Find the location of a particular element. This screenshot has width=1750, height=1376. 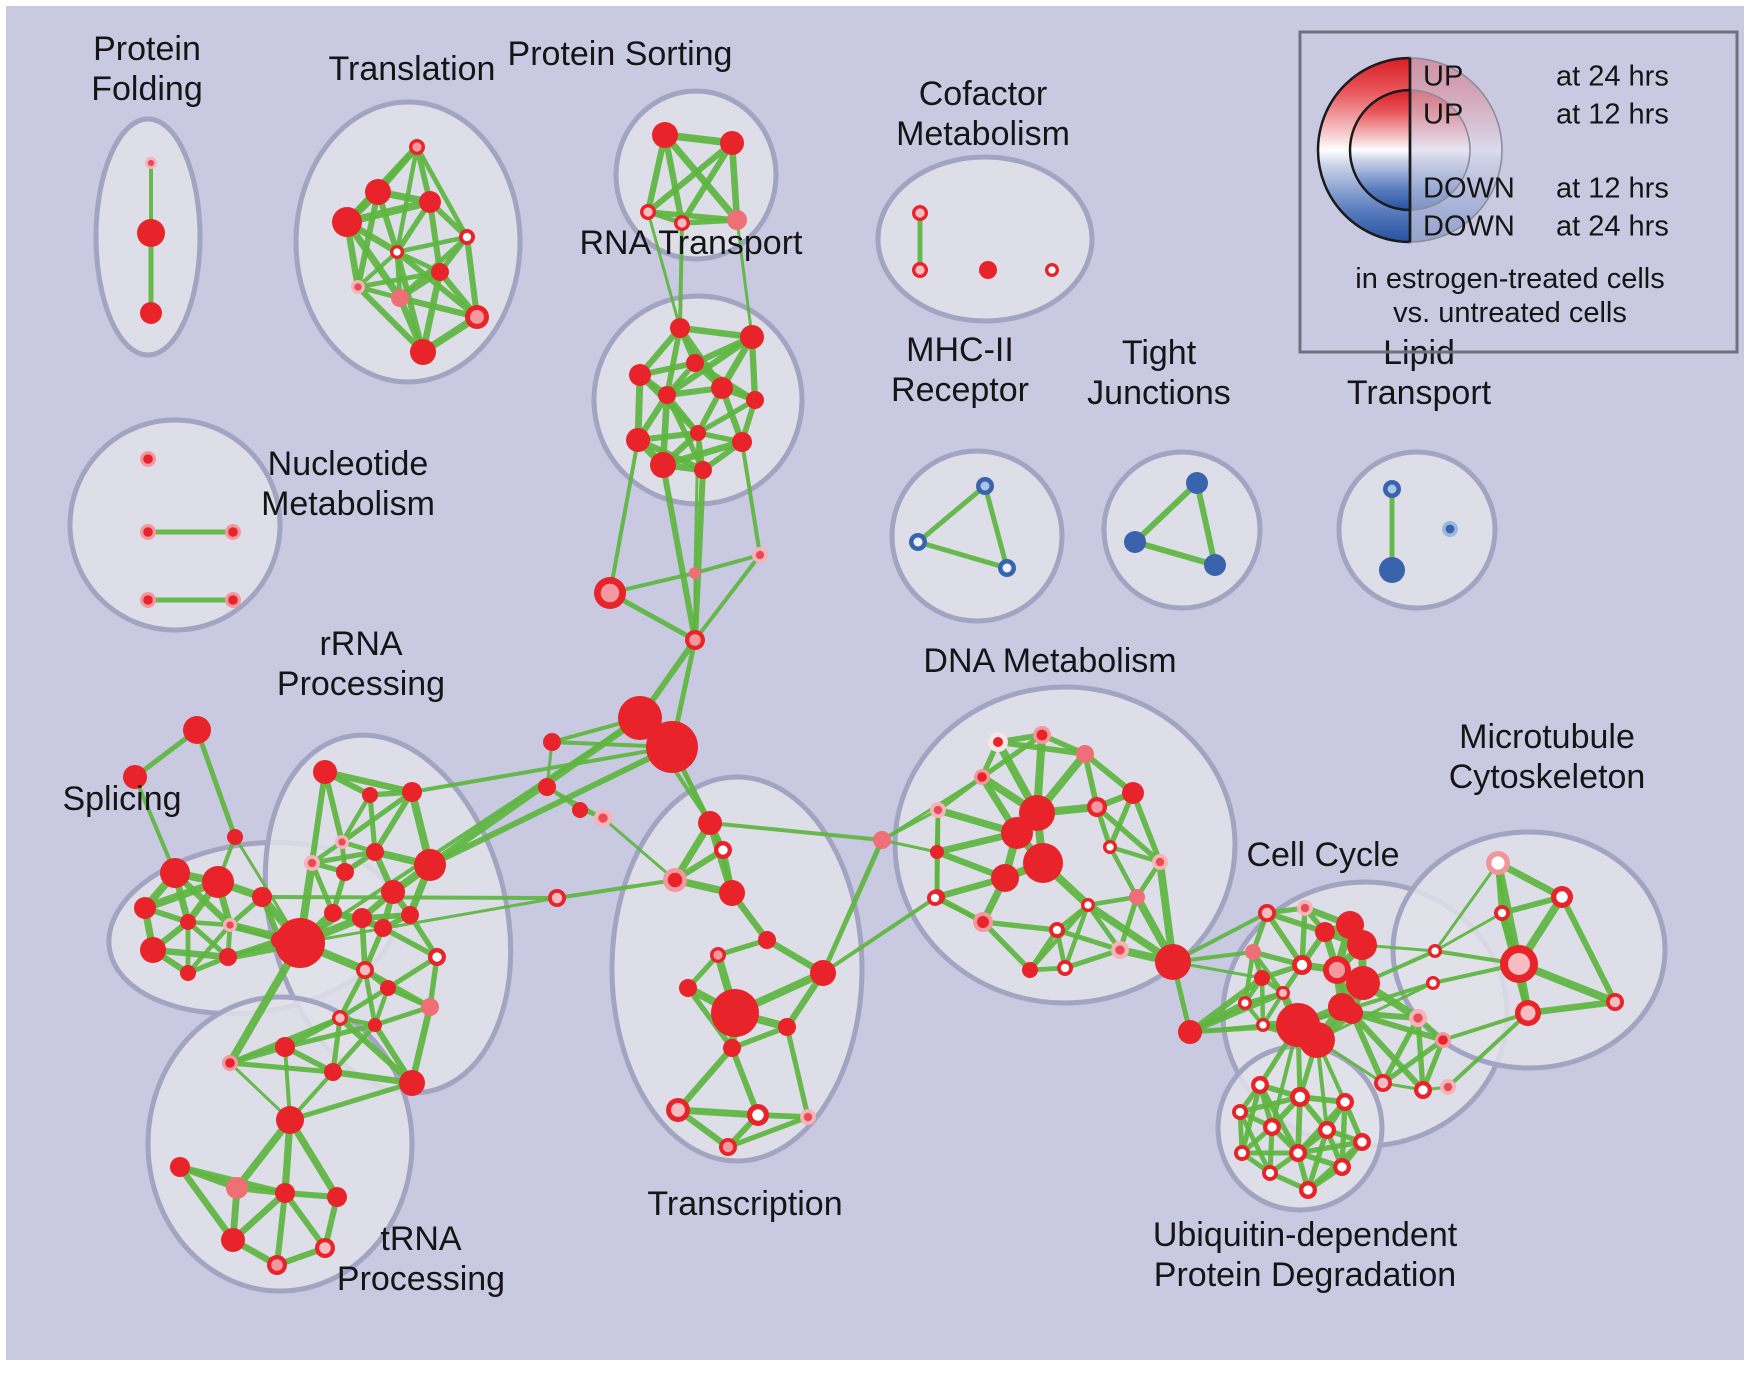

node-rt4 is located at coordinates (695, 363).